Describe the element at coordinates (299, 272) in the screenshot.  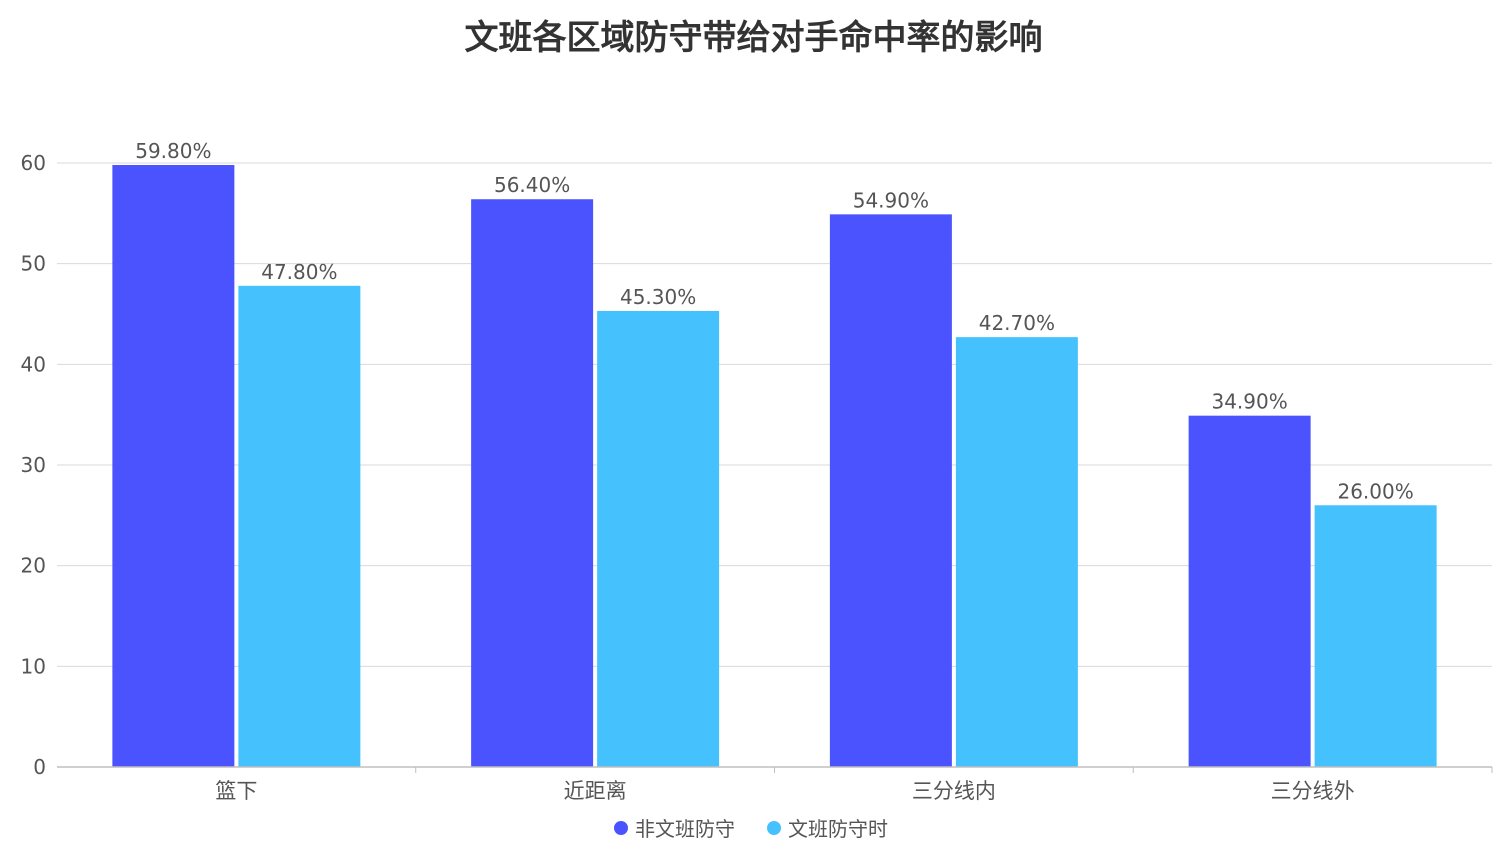
I see `bar-value-label: 47.80%` at that location.